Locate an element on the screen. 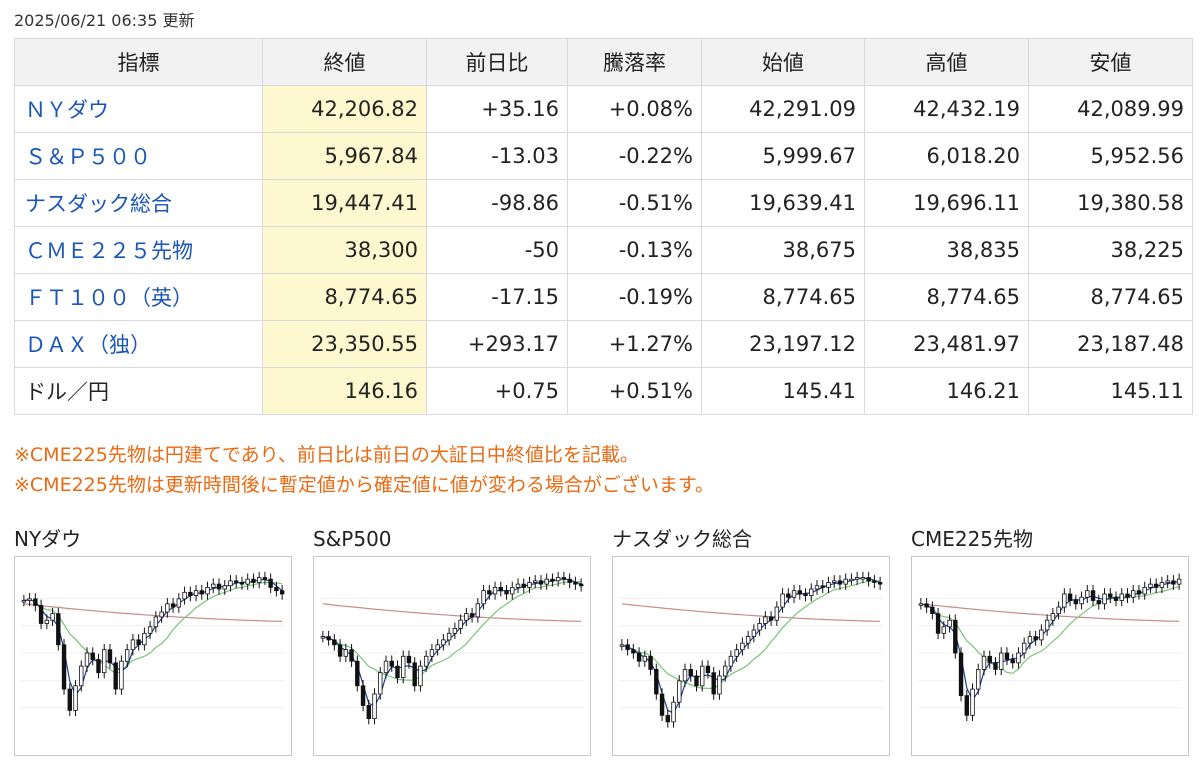  change-value: +35.16 is located at coordinates (497, 109).